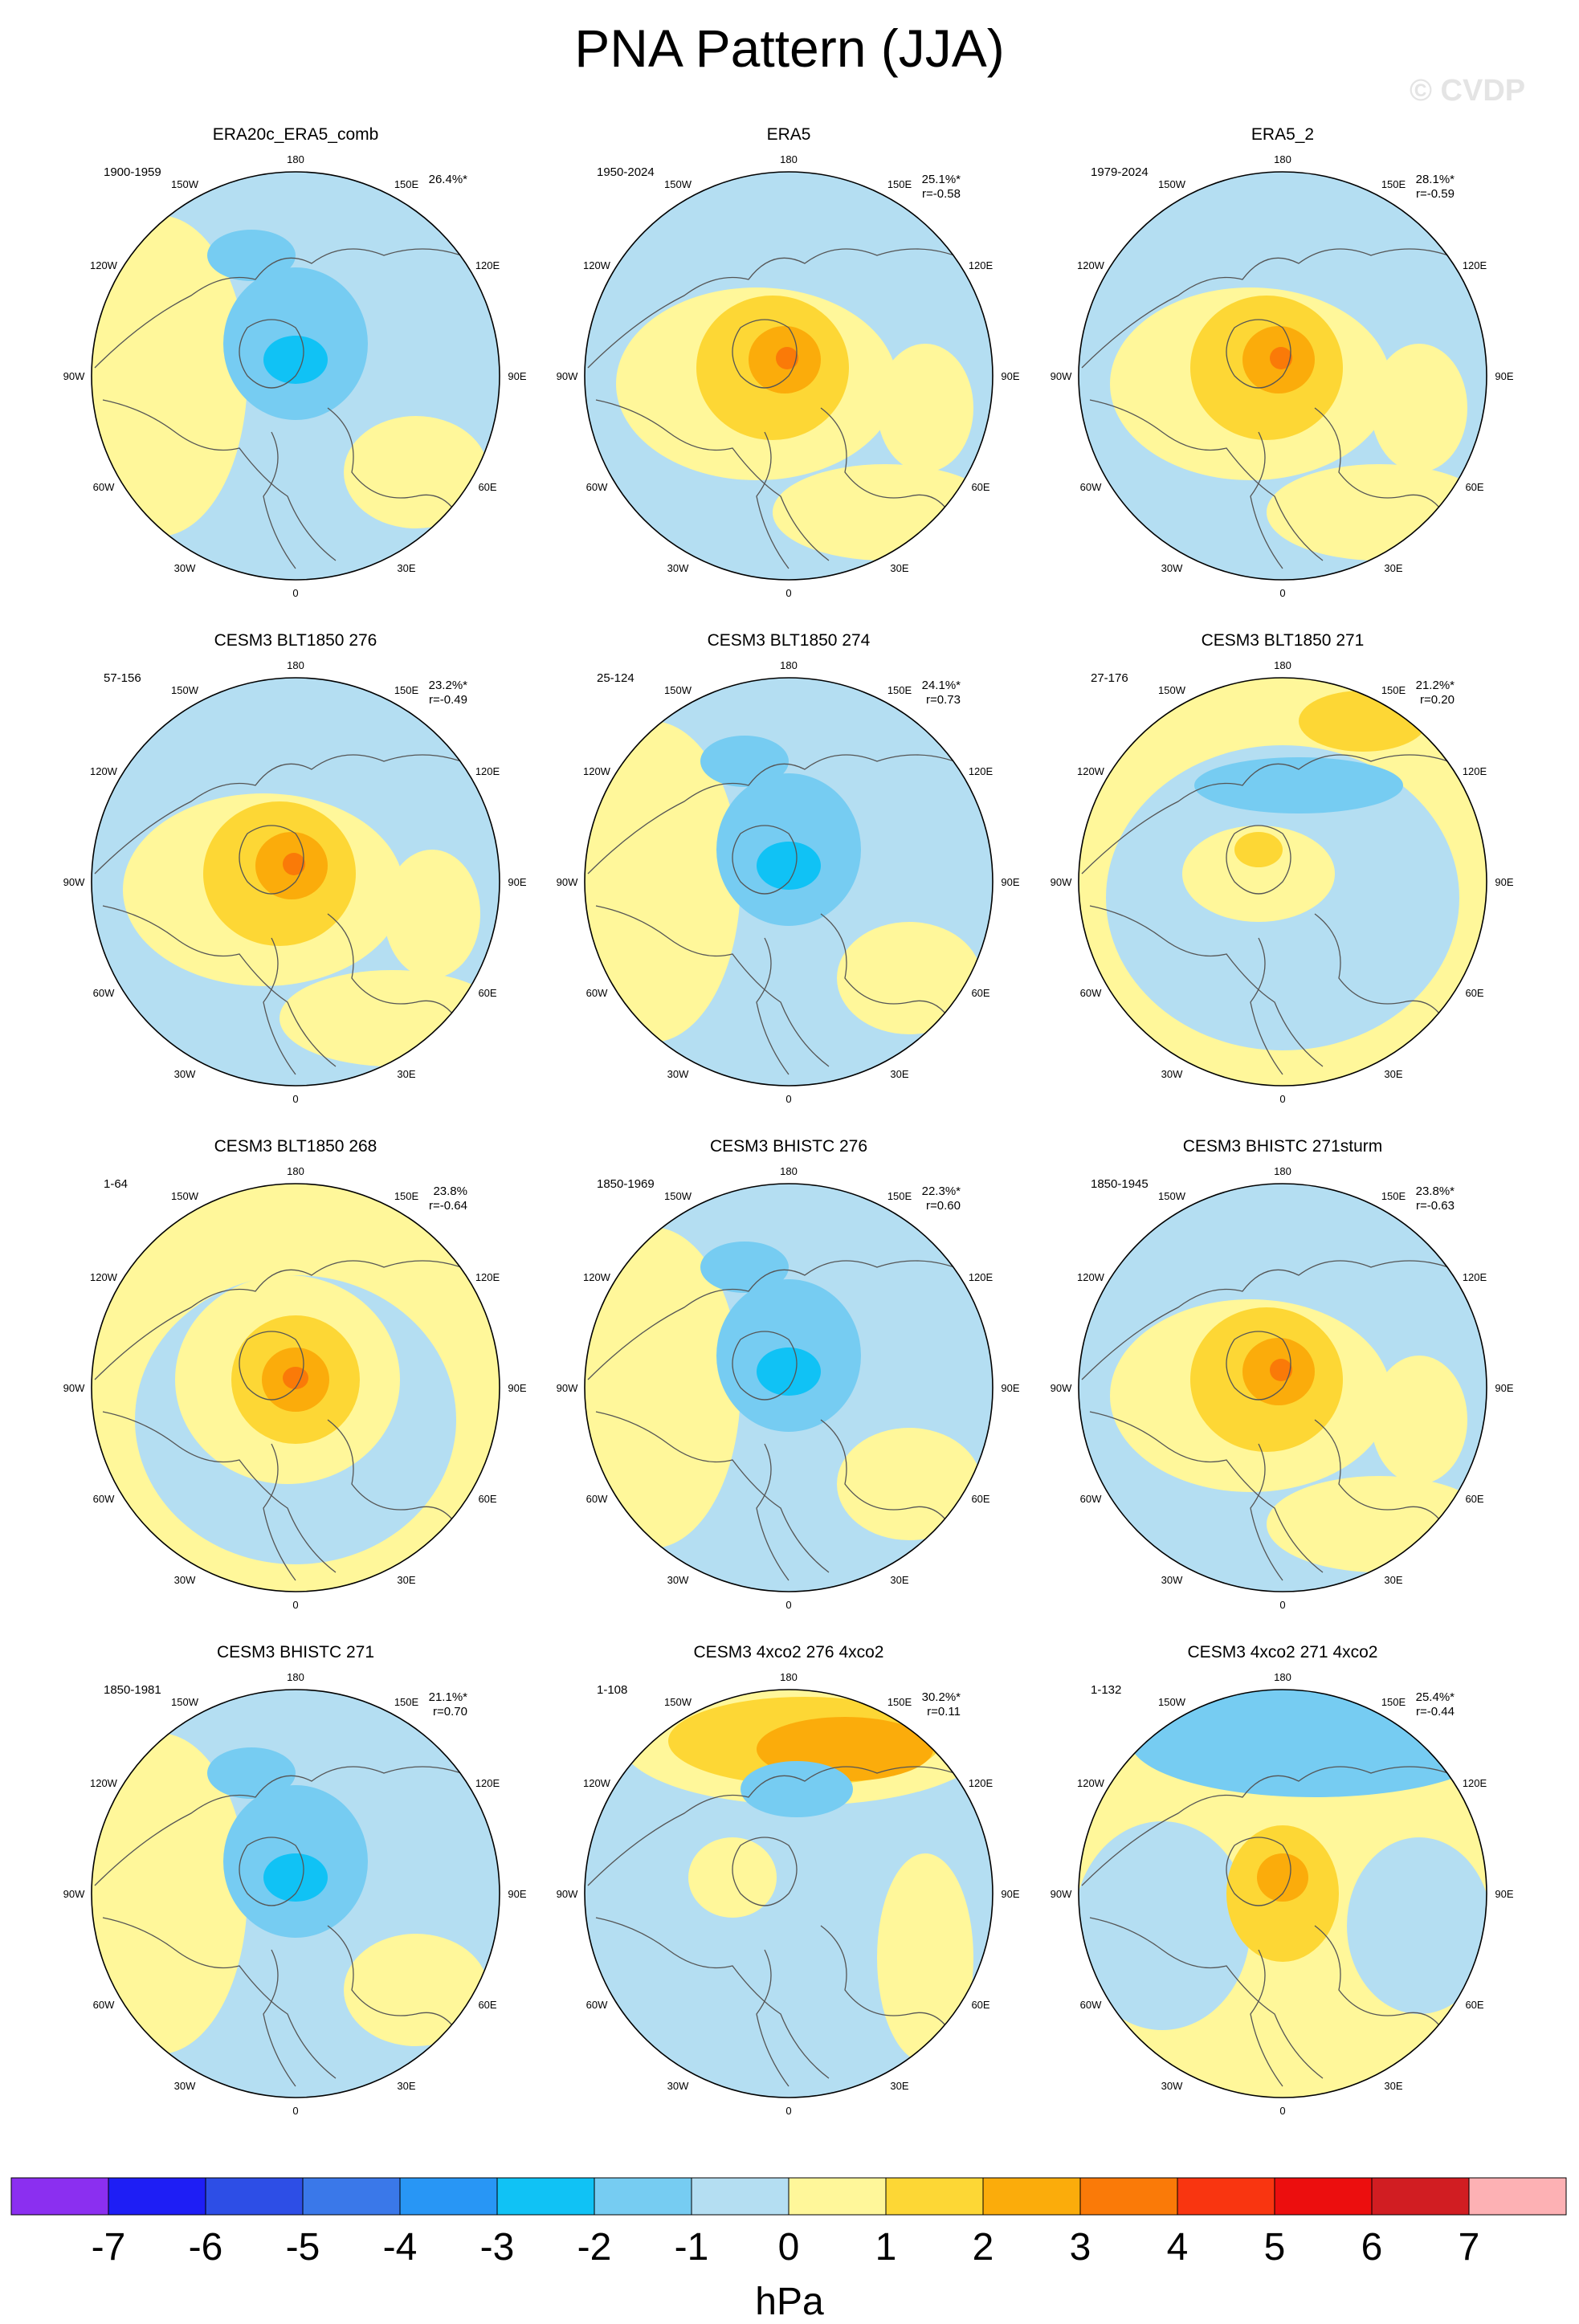 The image size is (1579, 2324). What do you see at coordinates (1080, 2248) in the screenshot?
I see `colorbar-label: 3` at bounding box center [1080, 2248].